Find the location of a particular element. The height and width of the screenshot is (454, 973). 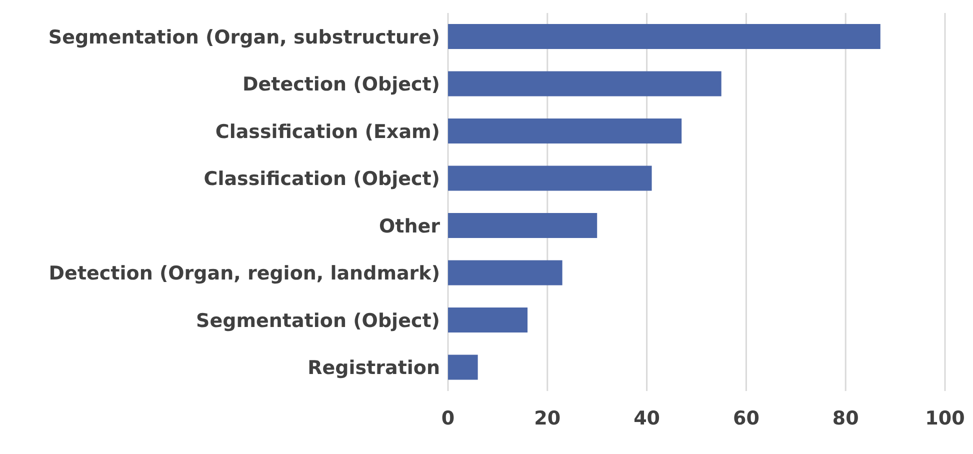

x-tick-label: 100 is located at coordinates (945, 418).